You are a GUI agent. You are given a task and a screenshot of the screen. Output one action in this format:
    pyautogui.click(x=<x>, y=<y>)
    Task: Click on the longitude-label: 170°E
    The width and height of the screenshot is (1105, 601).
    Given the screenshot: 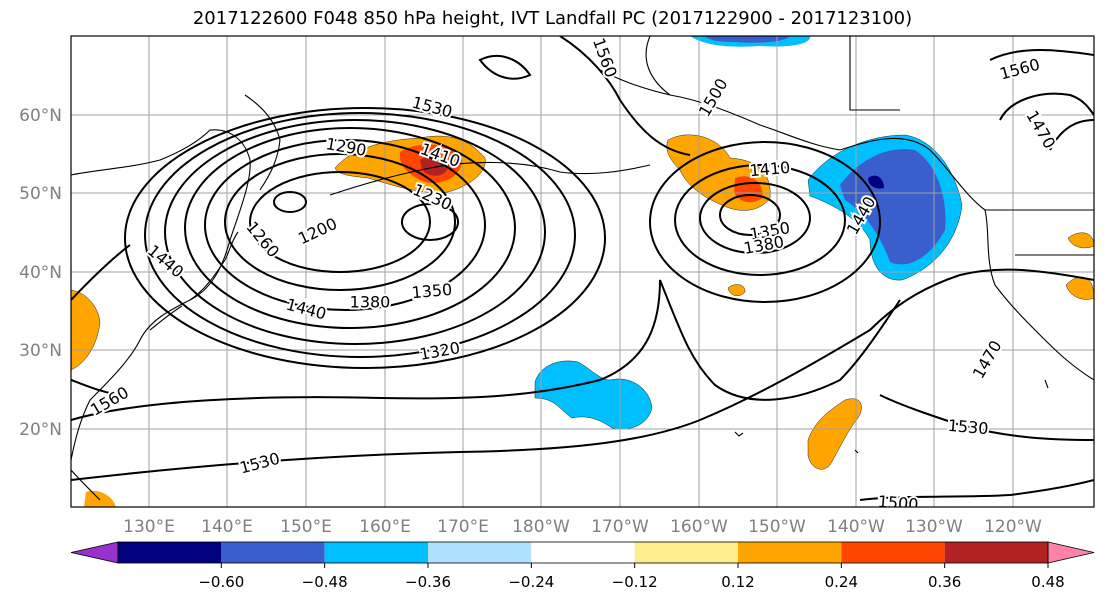 What is the action you would take?
    pyautogui.click(x=463, y=527)
    